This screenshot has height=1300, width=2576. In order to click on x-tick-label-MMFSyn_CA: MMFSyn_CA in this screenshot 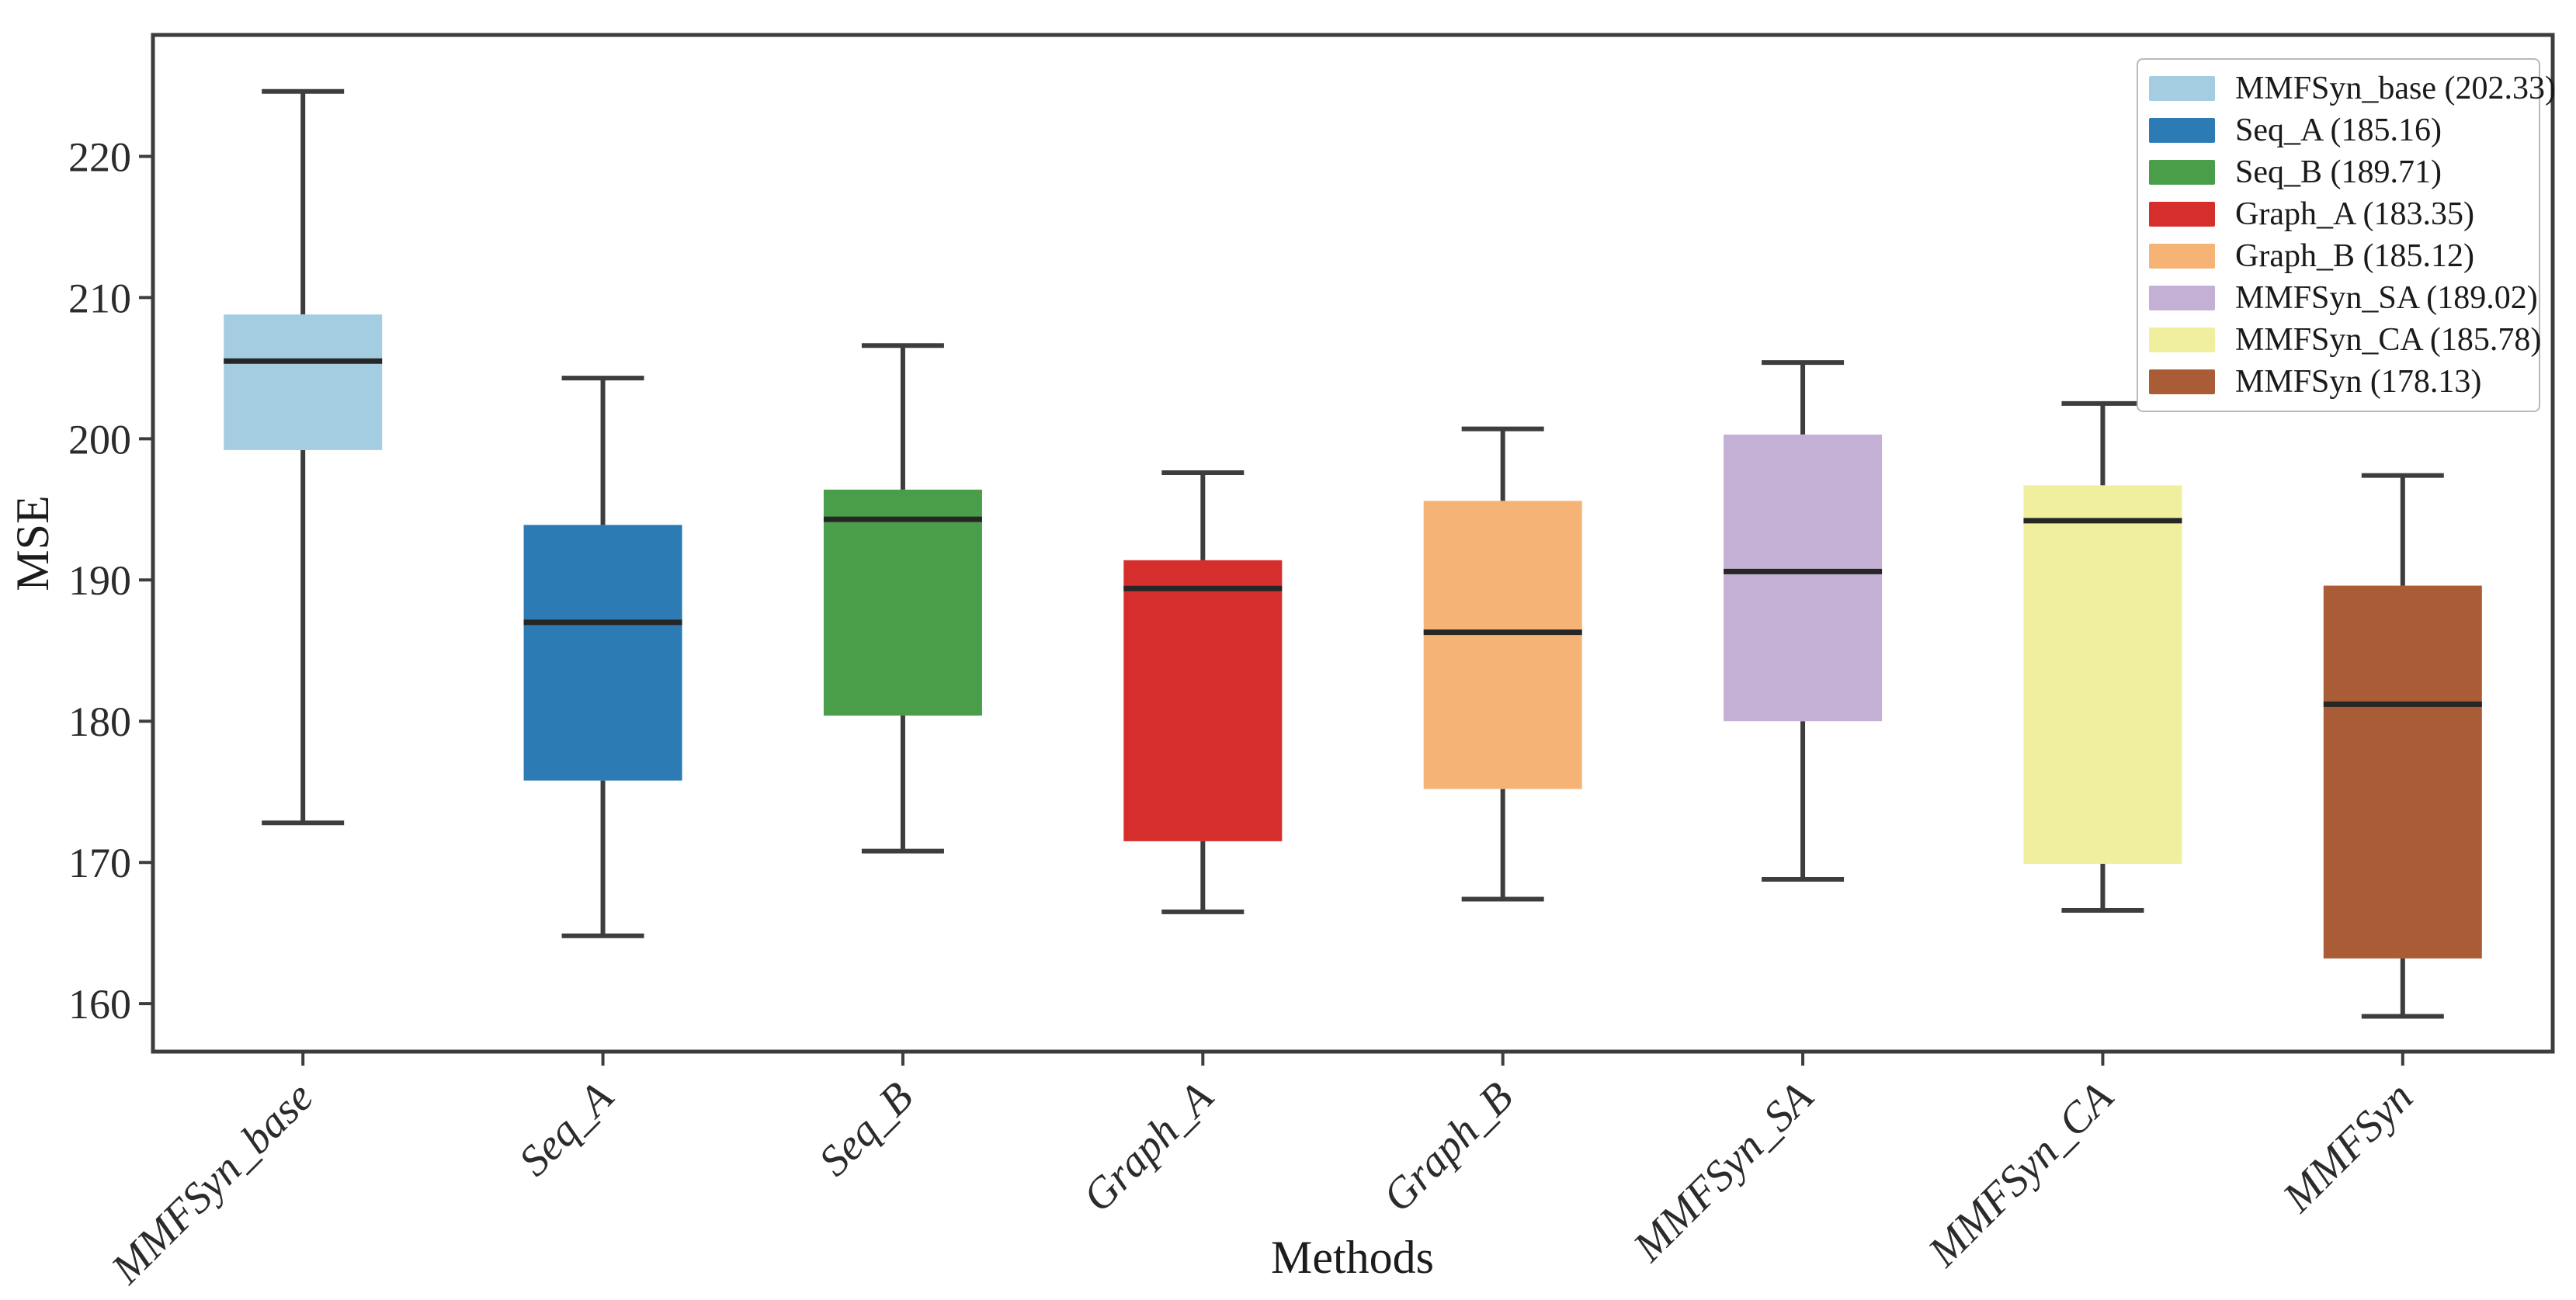, I will do `click(2020, 1175)`.